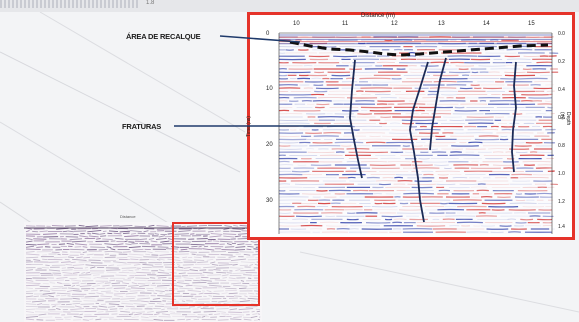 The width and height of the screenshot is (579, 322). I want to click on x-tick-label: 10, so click(296, 24).